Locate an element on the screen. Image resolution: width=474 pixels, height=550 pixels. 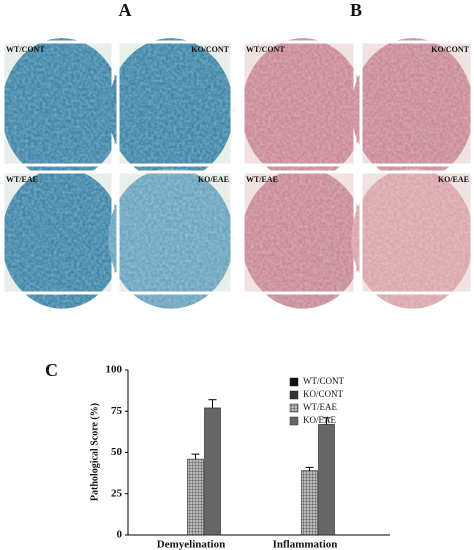
panel-label: A is located at coordinates (125, 10).